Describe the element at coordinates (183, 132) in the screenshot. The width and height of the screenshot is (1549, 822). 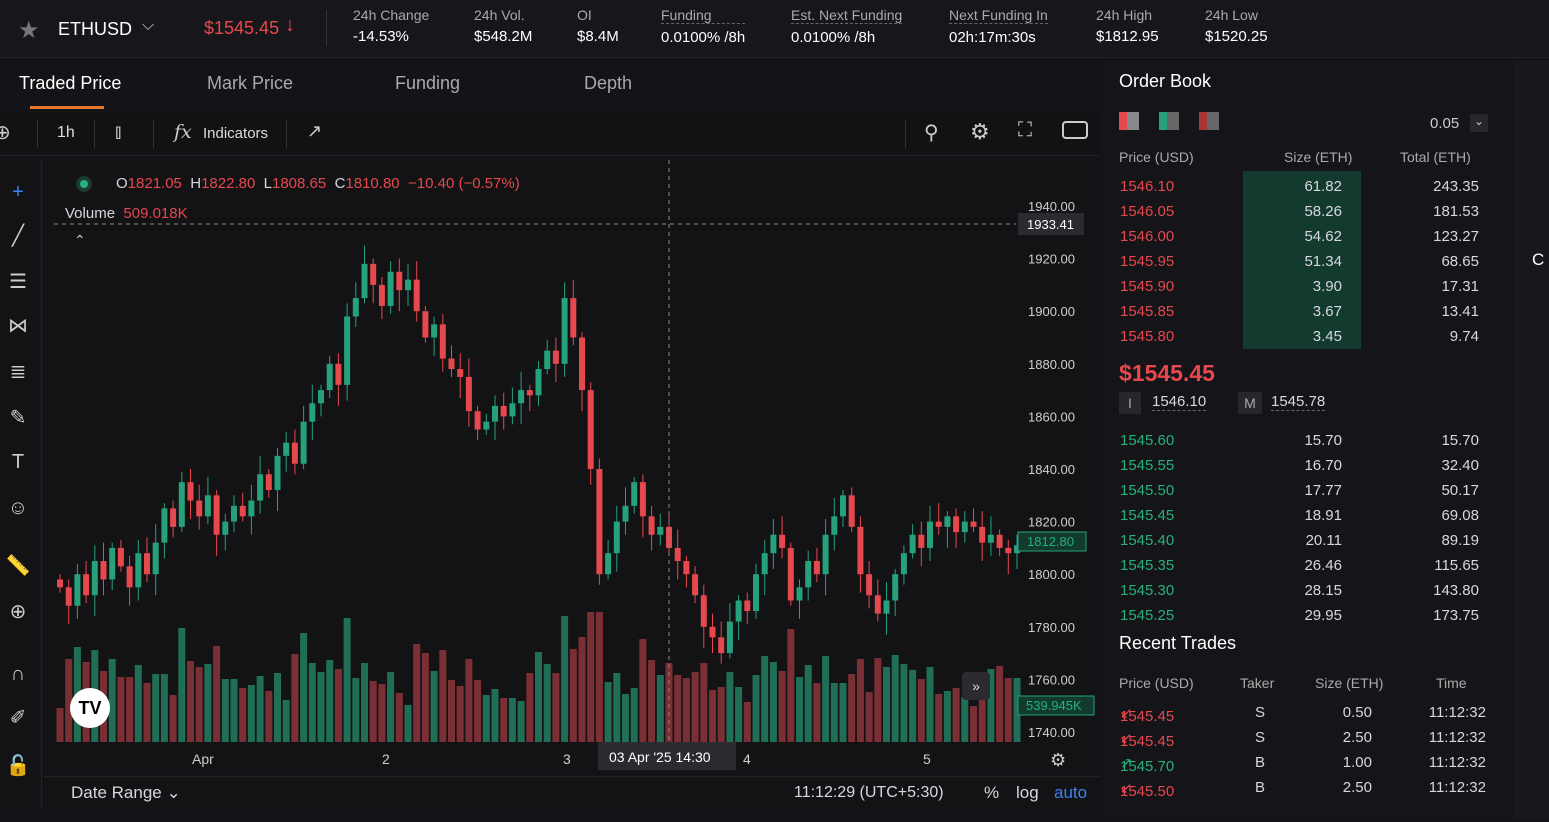
I see `function-icon: fx` at that location.